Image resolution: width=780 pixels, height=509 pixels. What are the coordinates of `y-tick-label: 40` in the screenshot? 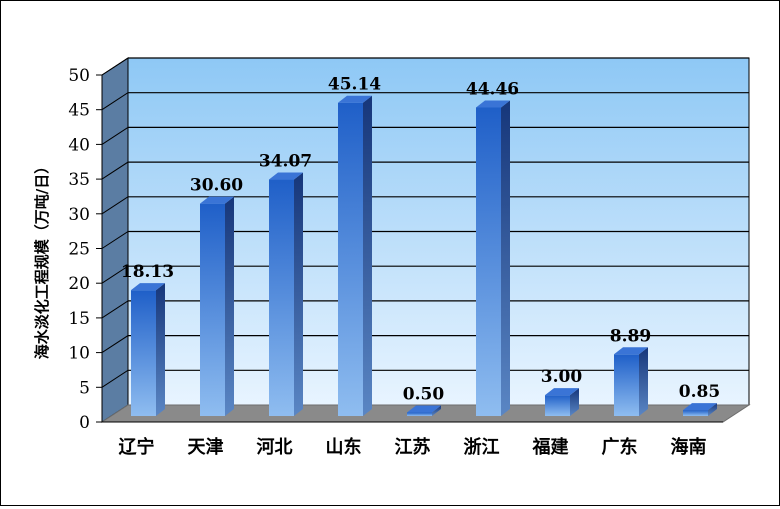 It's located at (79, 145).